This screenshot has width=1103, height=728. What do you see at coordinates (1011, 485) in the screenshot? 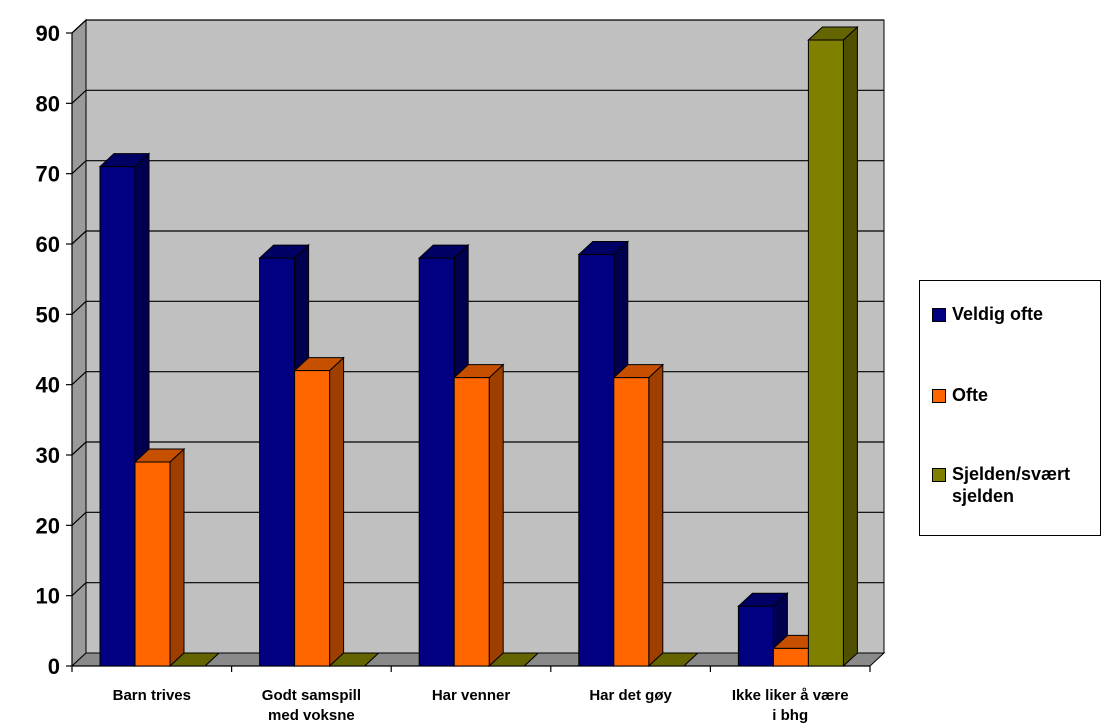
I see `legend-label: Sjelden/svært sjelden` at bounding box center [1011, 485].